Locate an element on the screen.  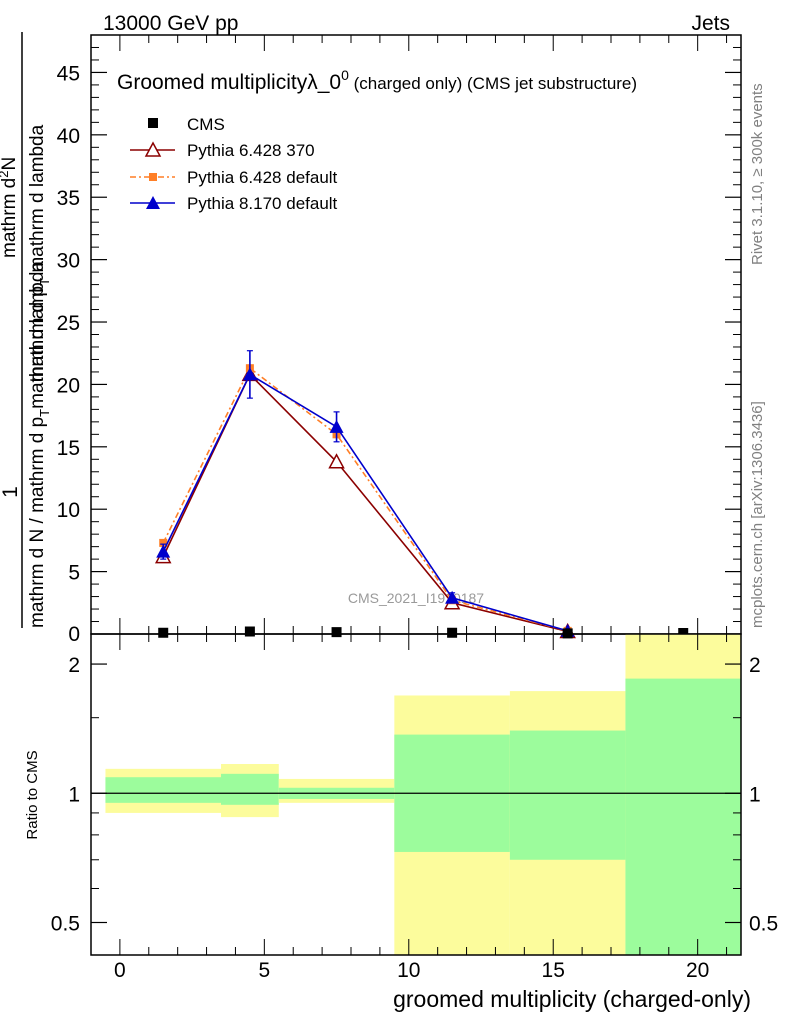
legend-p6-370-marker is located at coordinates (153, 149).